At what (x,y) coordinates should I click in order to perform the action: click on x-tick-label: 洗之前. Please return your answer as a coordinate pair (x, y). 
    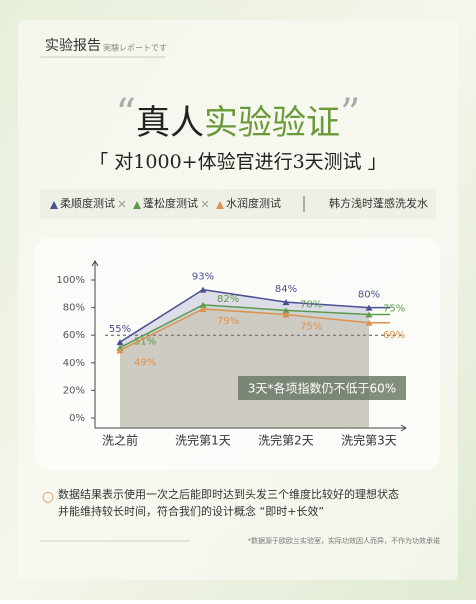
    Looking at the image, I should click on (120, 440).